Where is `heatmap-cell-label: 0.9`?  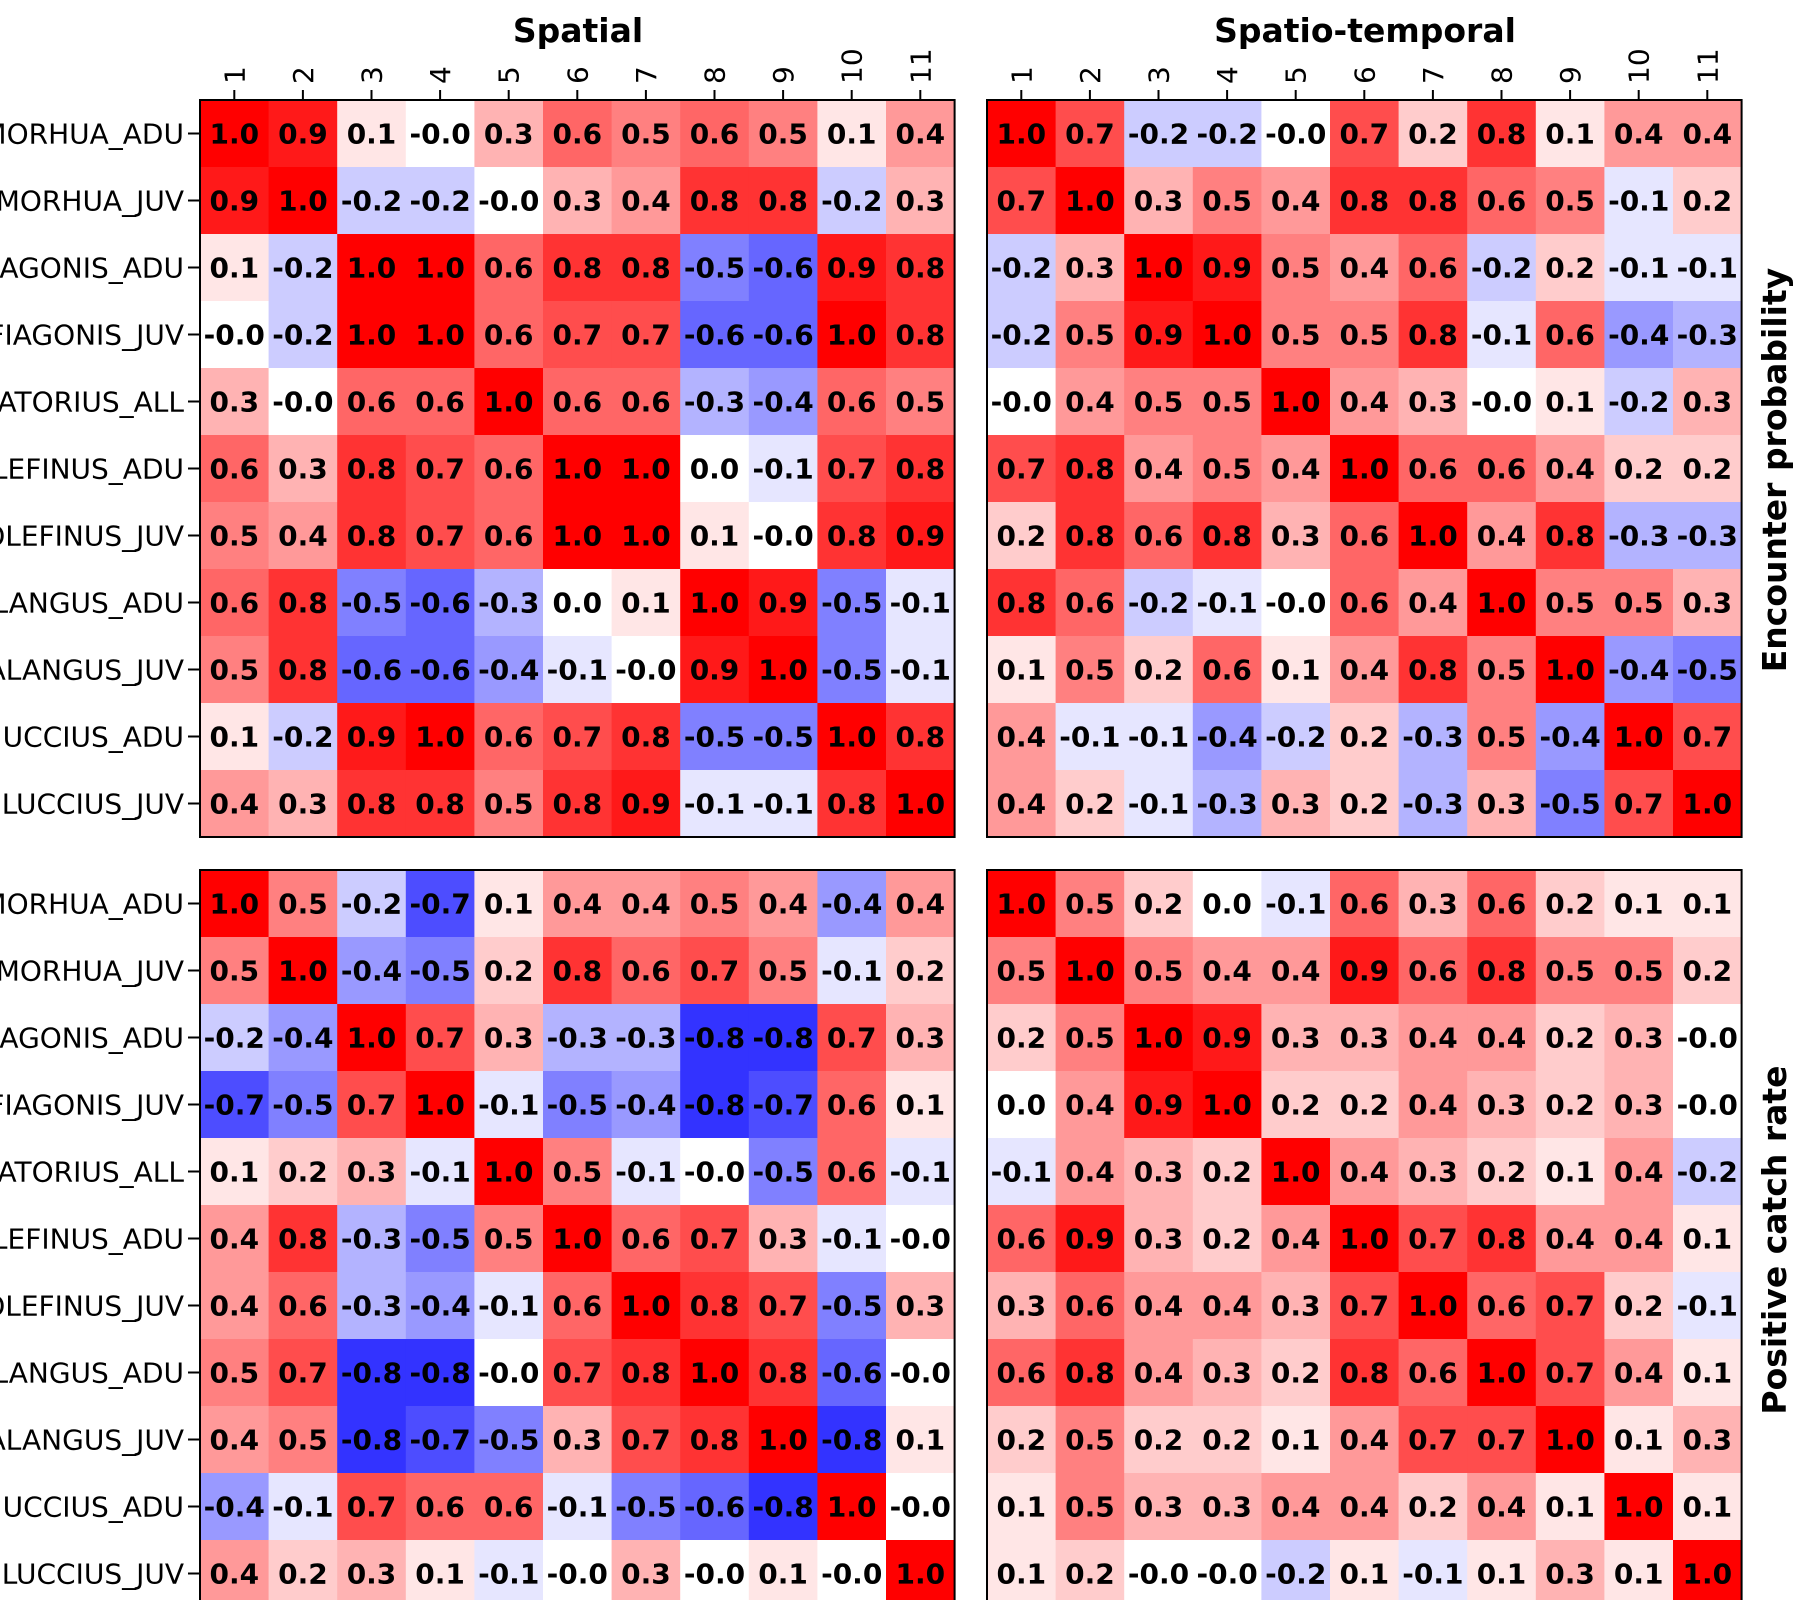
heatmap-cell-label: 0.9 is located at coordinates (1159, 1105).